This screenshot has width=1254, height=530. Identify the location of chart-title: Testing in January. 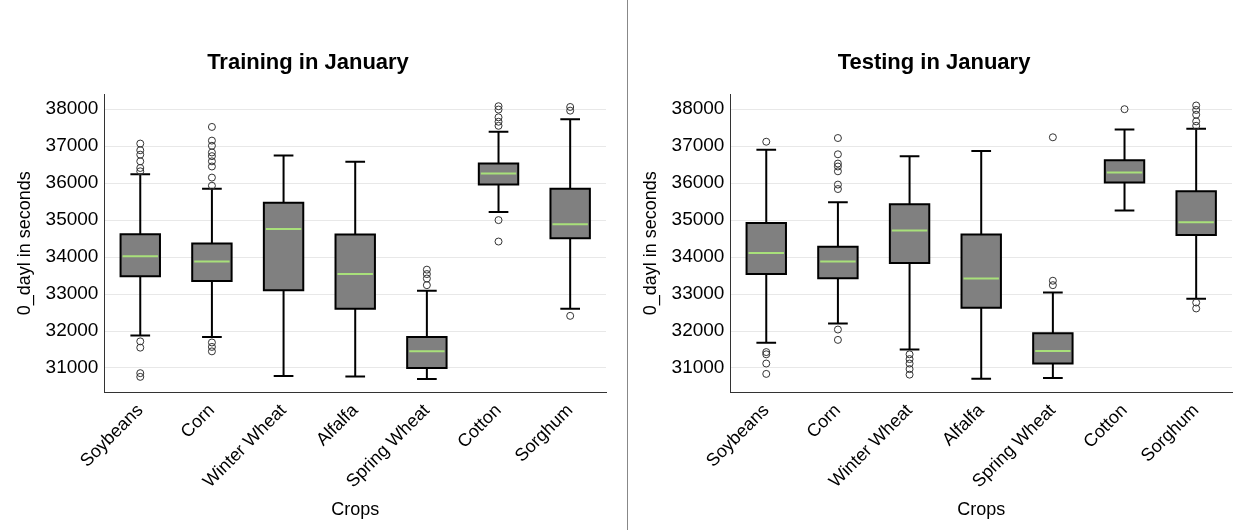
(934, 62).